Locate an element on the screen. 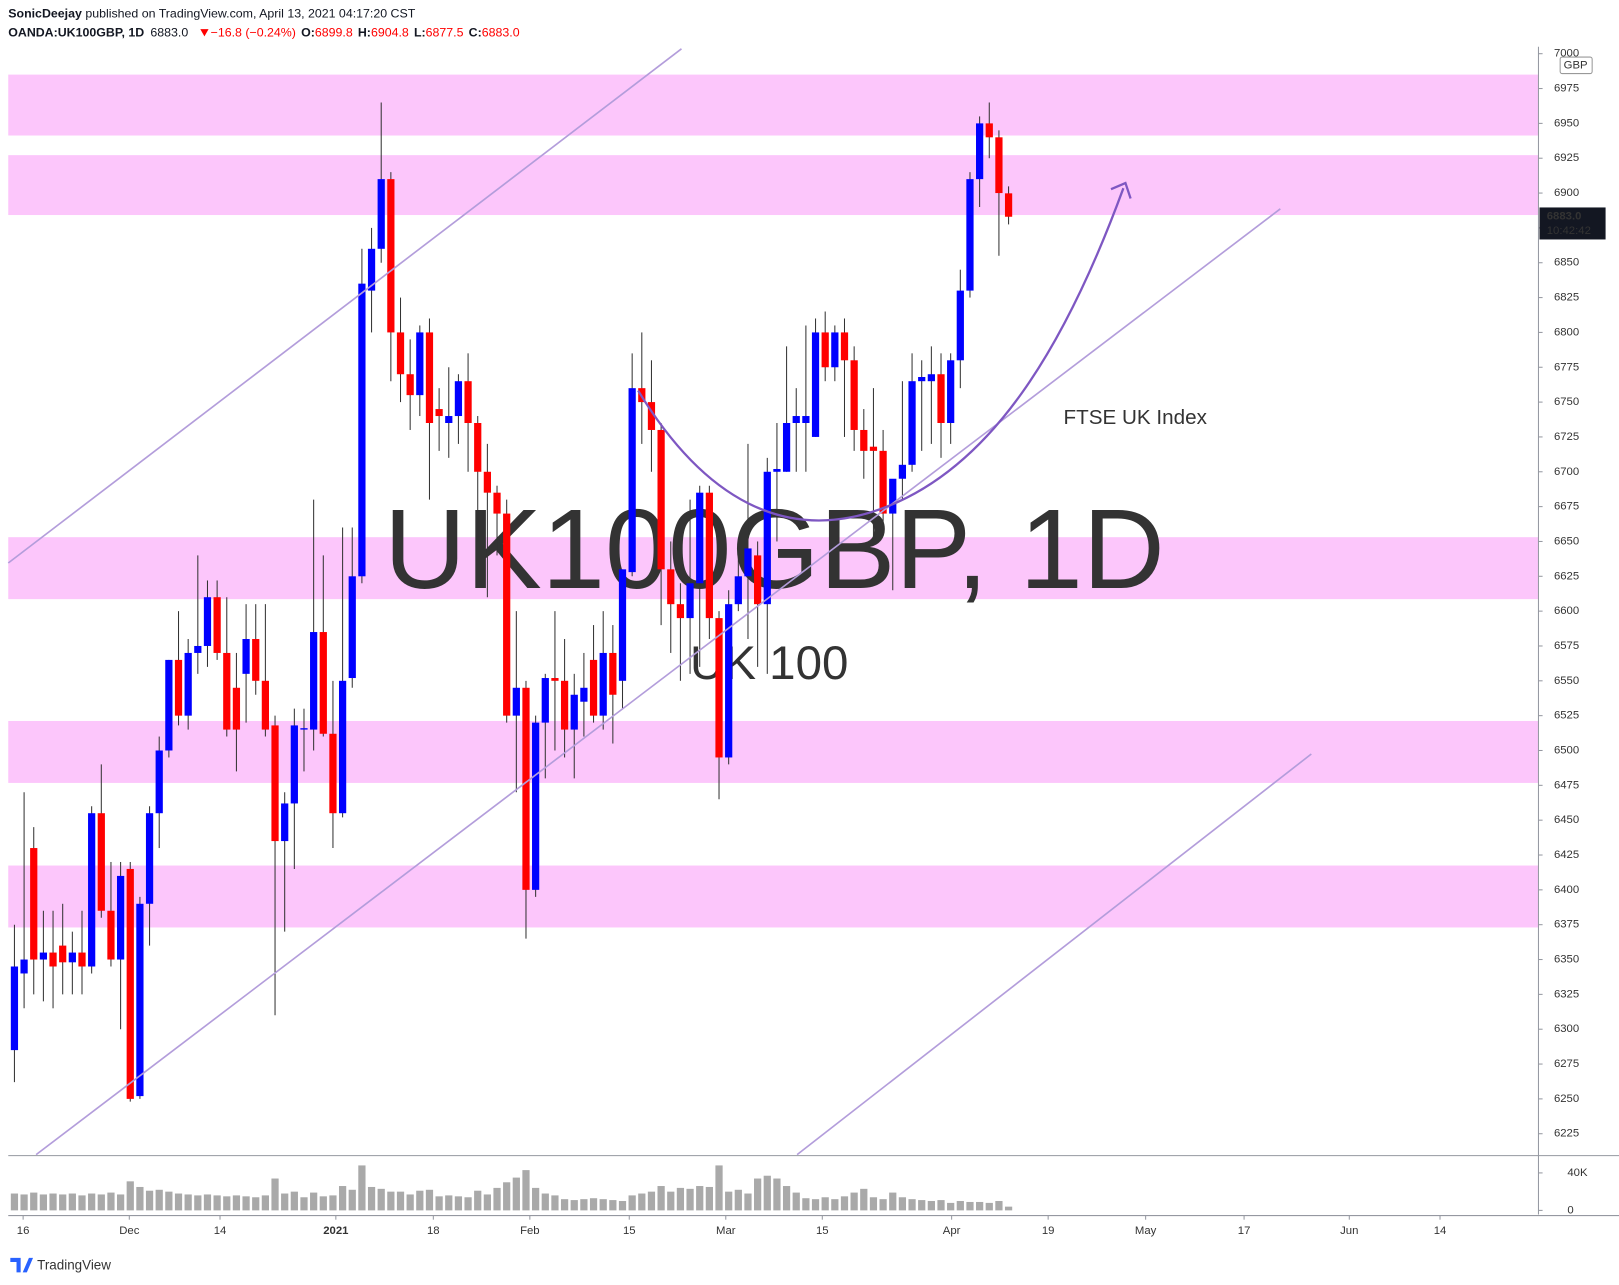  y-tick-label: 6600 is located at coordinates (1566, 611).